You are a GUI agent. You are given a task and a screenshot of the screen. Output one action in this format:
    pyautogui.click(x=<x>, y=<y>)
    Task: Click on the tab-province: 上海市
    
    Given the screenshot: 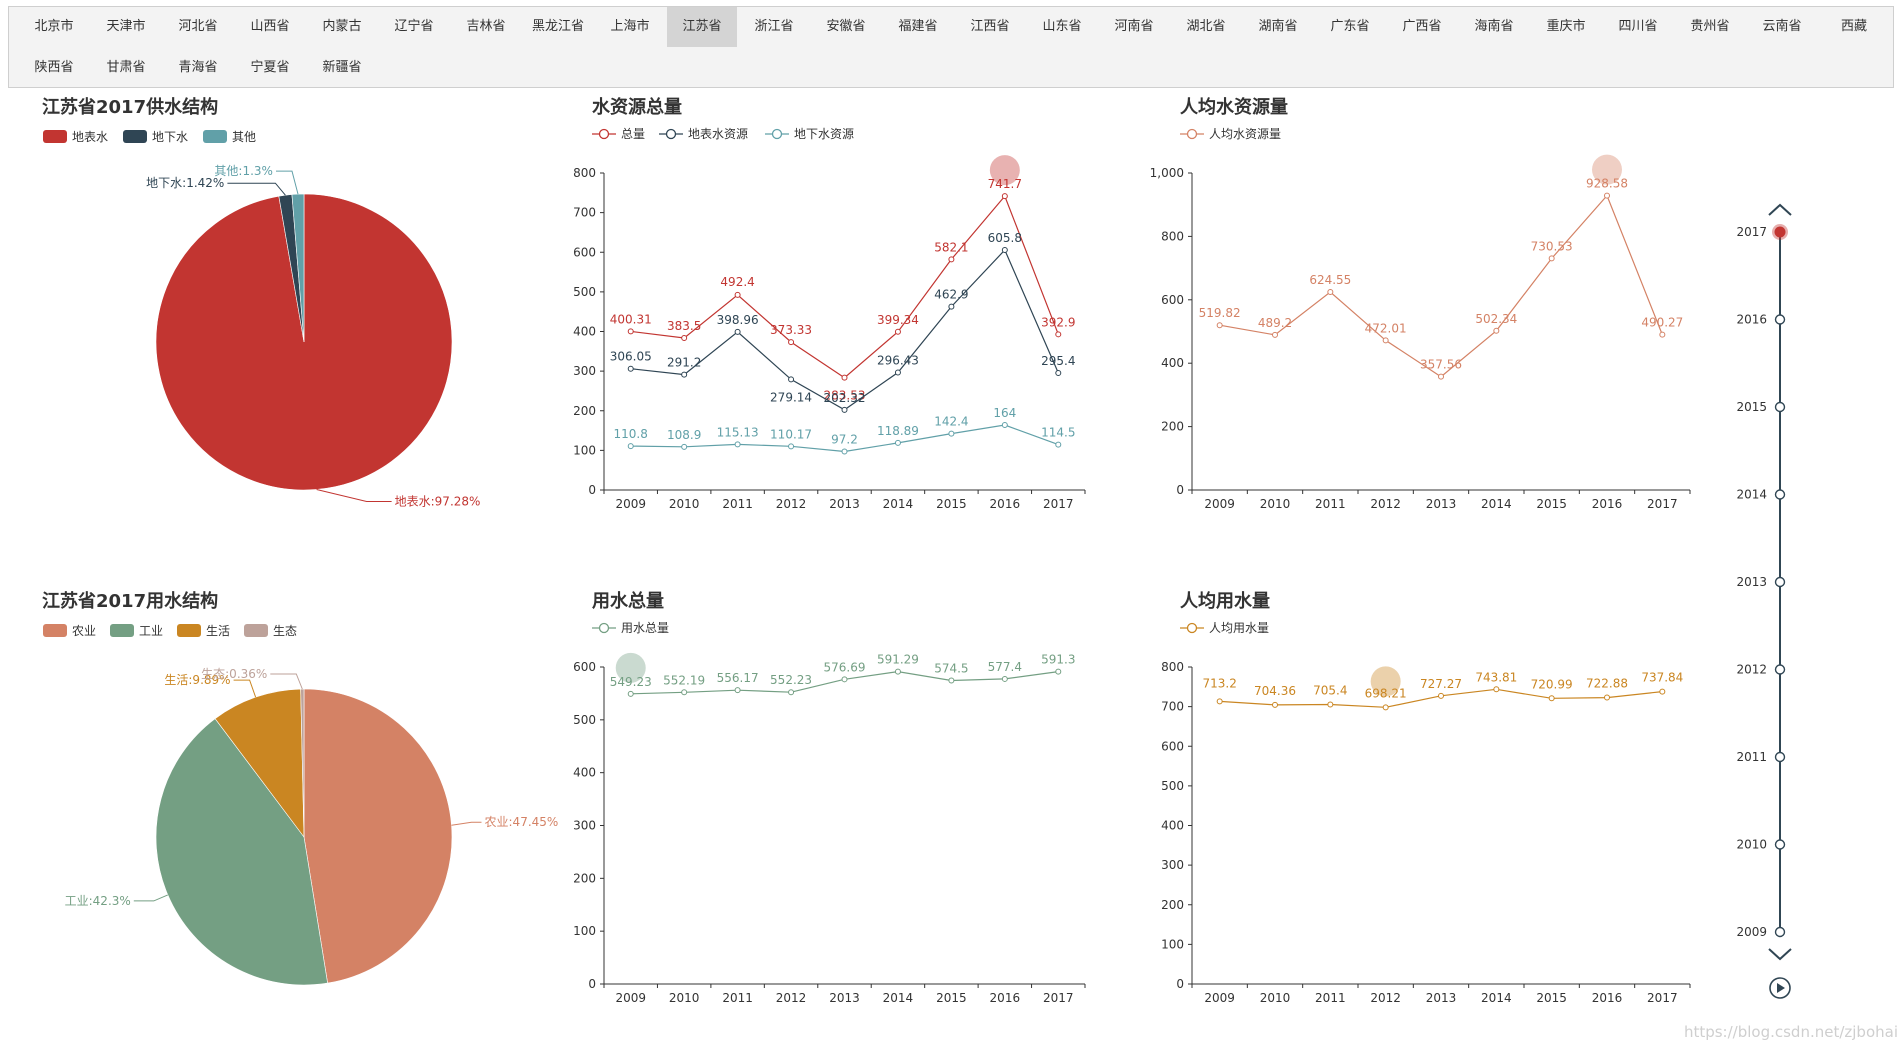 What is the action you would take?
    pyautogui.click(x=630, y=26)
    